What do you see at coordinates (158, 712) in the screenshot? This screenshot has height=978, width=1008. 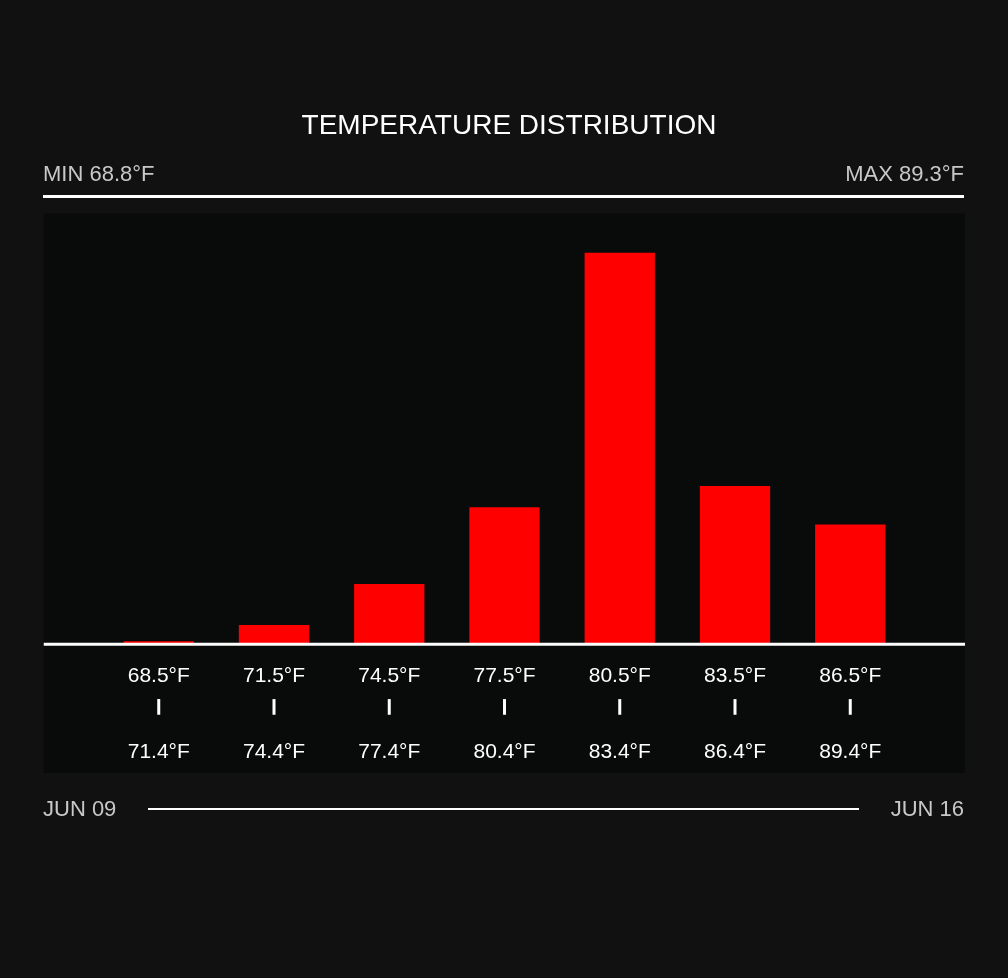 I see `category-label: 68.5°F 71.4°F` at bounding box center [158, 712].